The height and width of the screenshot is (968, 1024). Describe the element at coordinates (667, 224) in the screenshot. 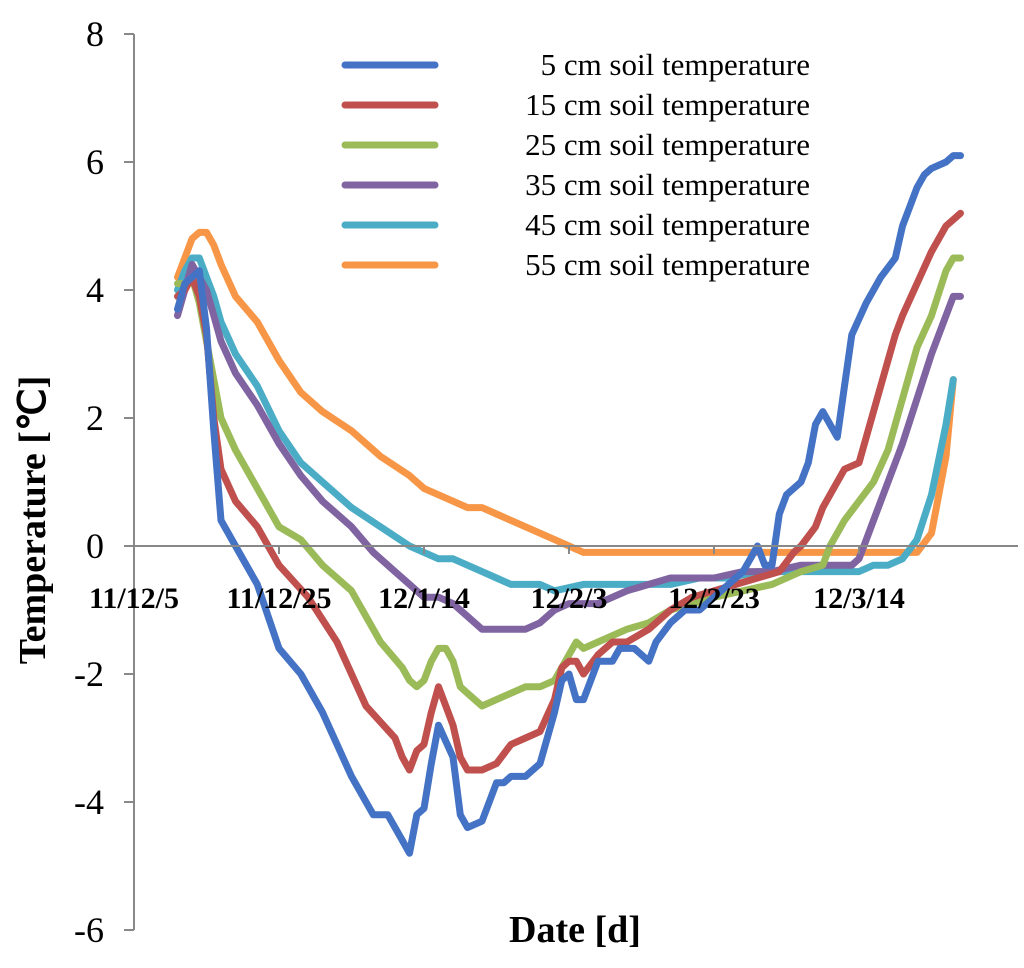

I see `legend-label: 45 cm soil temperature` at that location.